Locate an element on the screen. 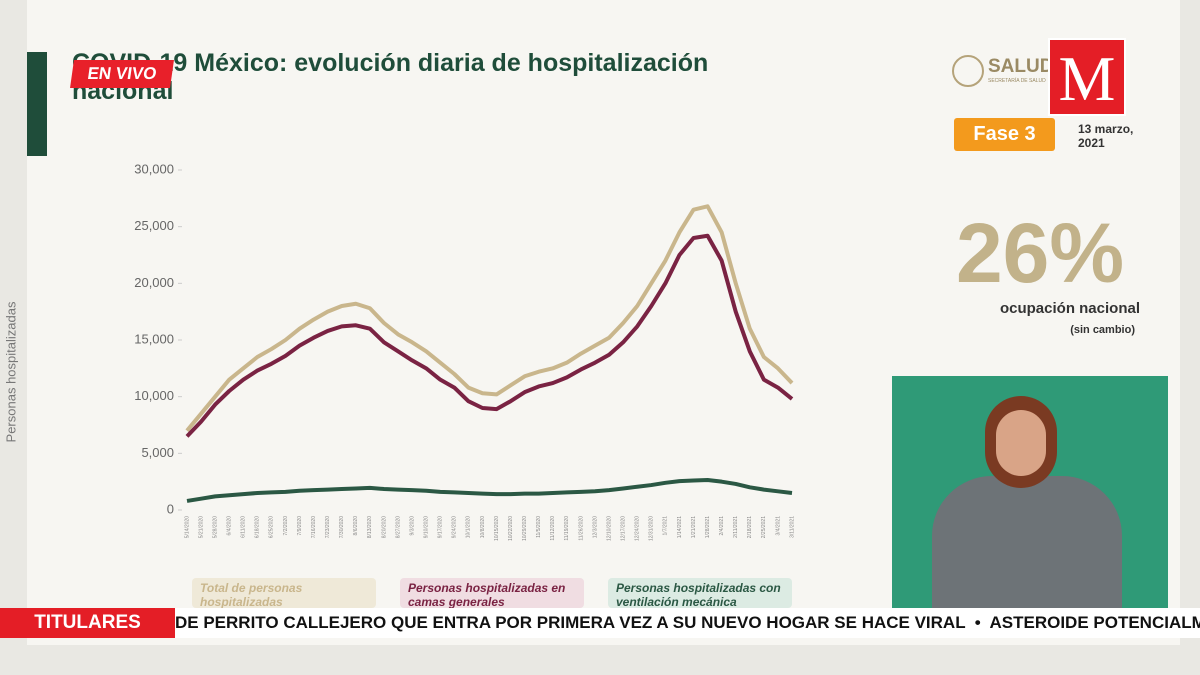 The image size is (1200, 675). x-tick-label: 6/18/2020 is located at coordinates (258, 527).